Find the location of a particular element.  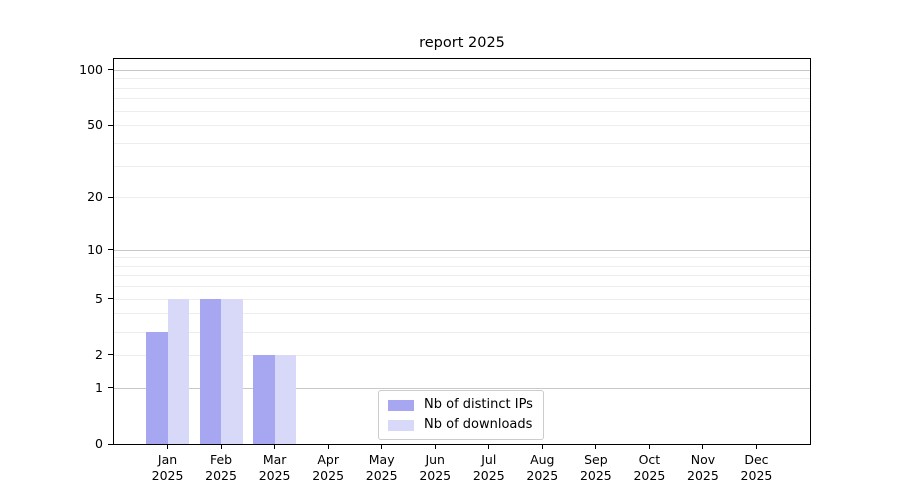

x-tick-year-jul: 2025 is located at coordinates (488, 475).